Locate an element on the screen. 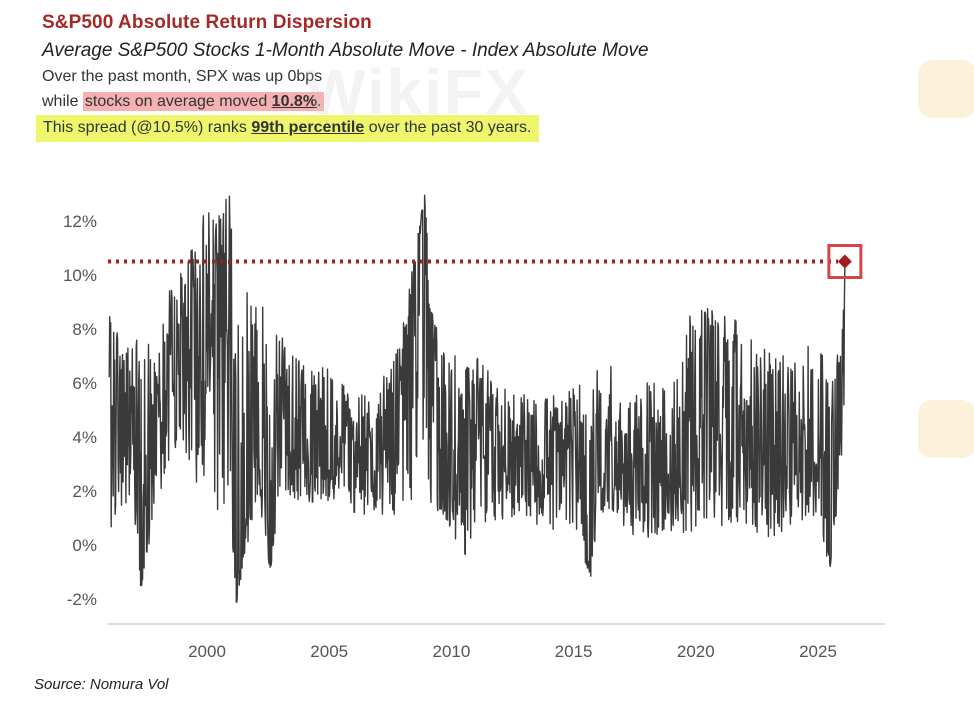 The height and width of the screenshot is (720, 974). summary-line-3-suffix: over the past 30 years. is located at coordinates (448, 127).